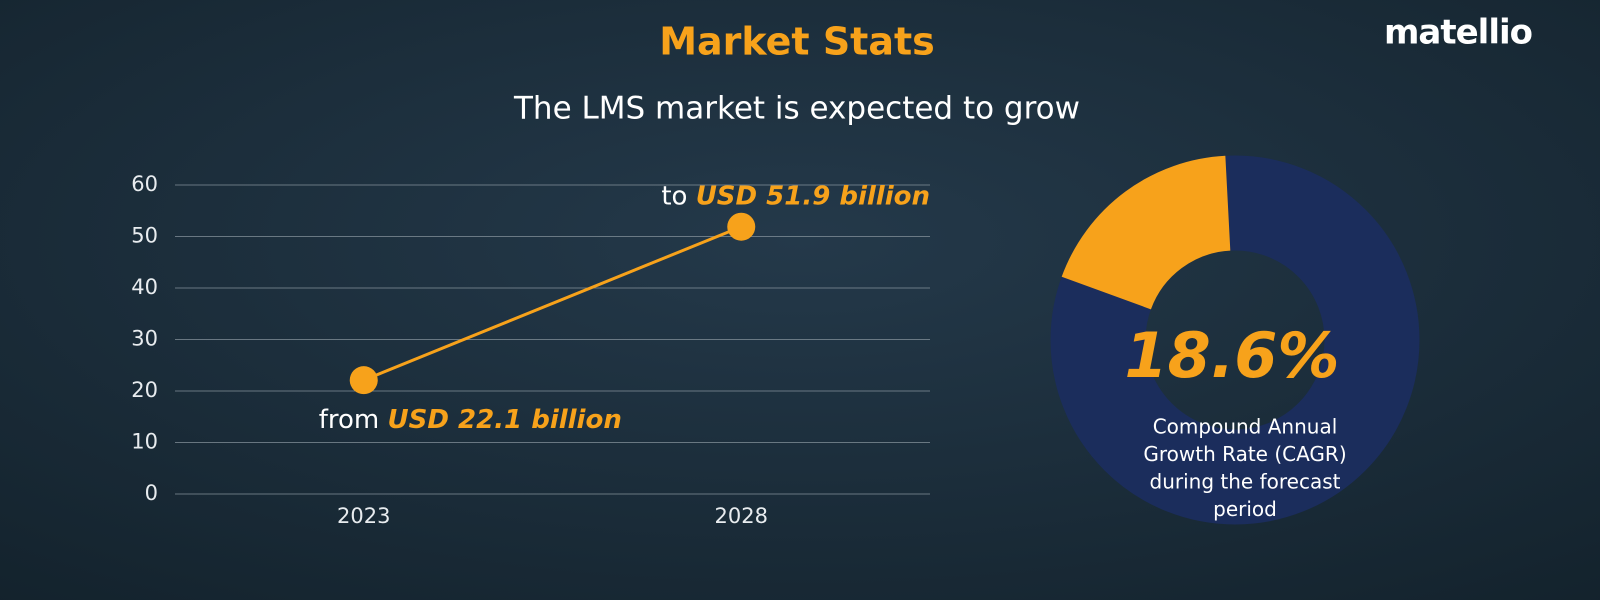 The width and height of the screenshot is (1600, 600). Describe the element at coordinates (505, 420) in the screenshot. I see `value-label: USD 22.1 billion` at that location.